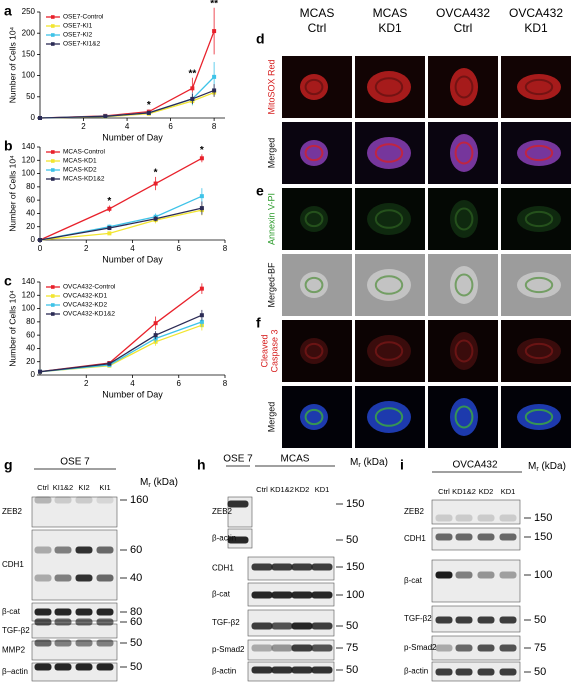 The image size is (575, 690). I want to click on panel-label: b, so click(8, 146).